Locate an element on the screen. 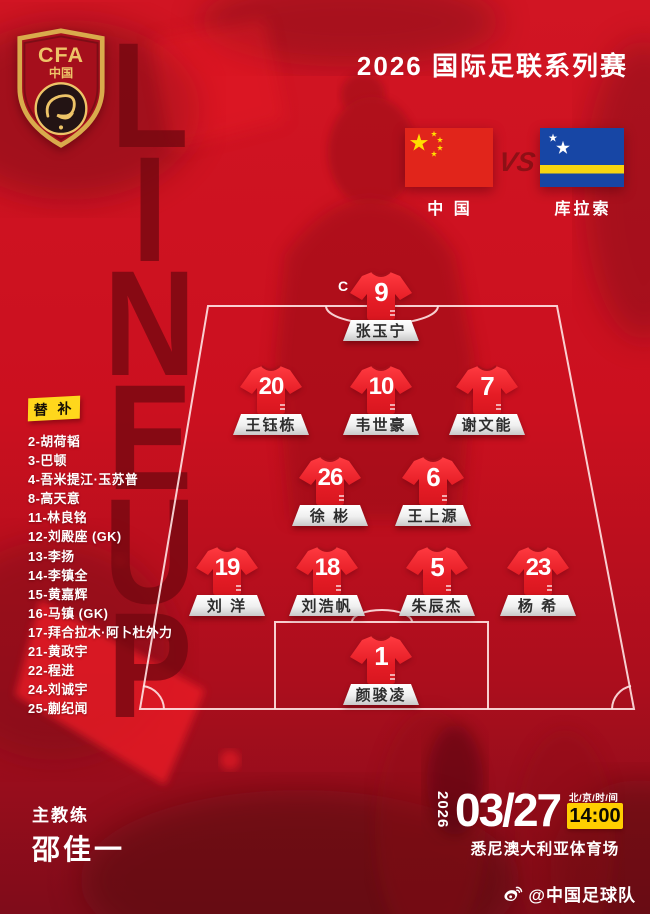  dragon-emblem is located at coordinates (60, 107).